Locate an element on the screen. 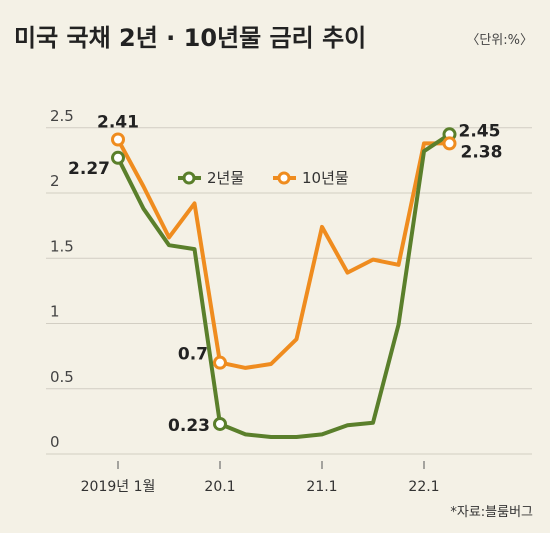  y-tick-label-0: 0 is located at coordinates (55, 442).